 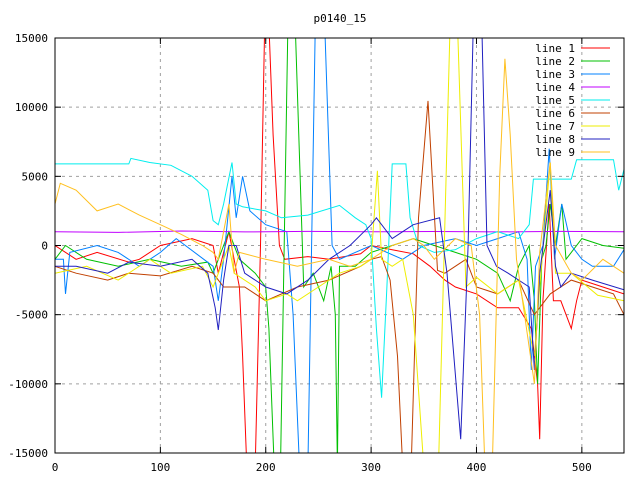 What do you see at coordinates (555, 126) in the screenshot?
I see `legend-label: line 7` at bounding box center [555, 126].